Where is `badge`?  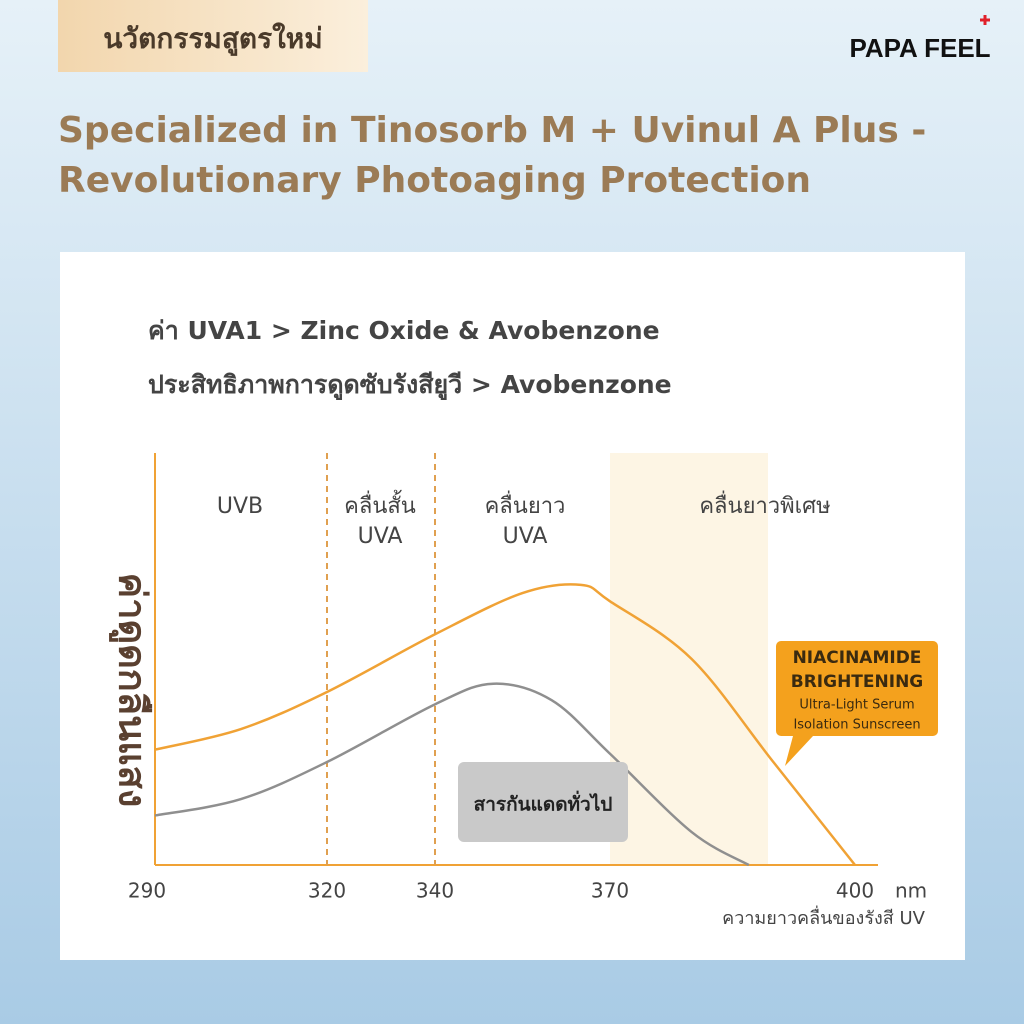
badge is located at coordinates (213, 36).